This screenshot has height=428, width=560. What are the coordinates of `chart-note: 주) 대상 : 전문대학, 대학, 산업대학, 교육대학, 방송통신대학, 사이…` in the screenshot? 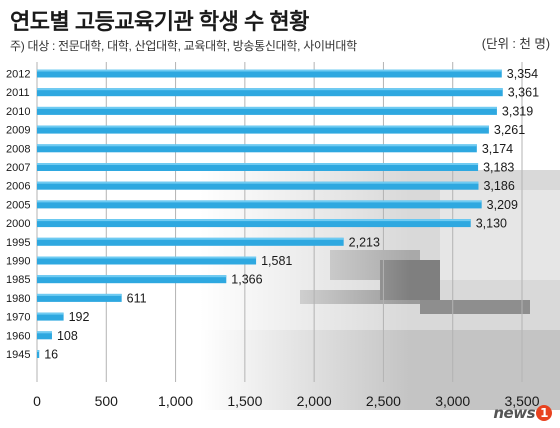 It's located at (183, 46).